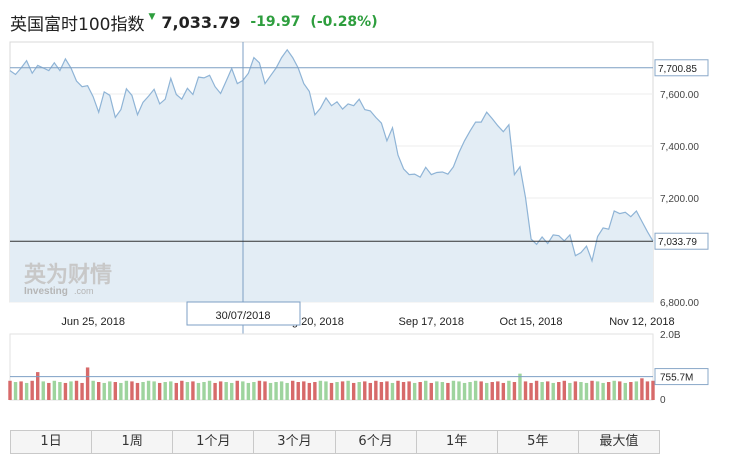  I want to click on brand-cn: 英为财情, so click(68, 274).